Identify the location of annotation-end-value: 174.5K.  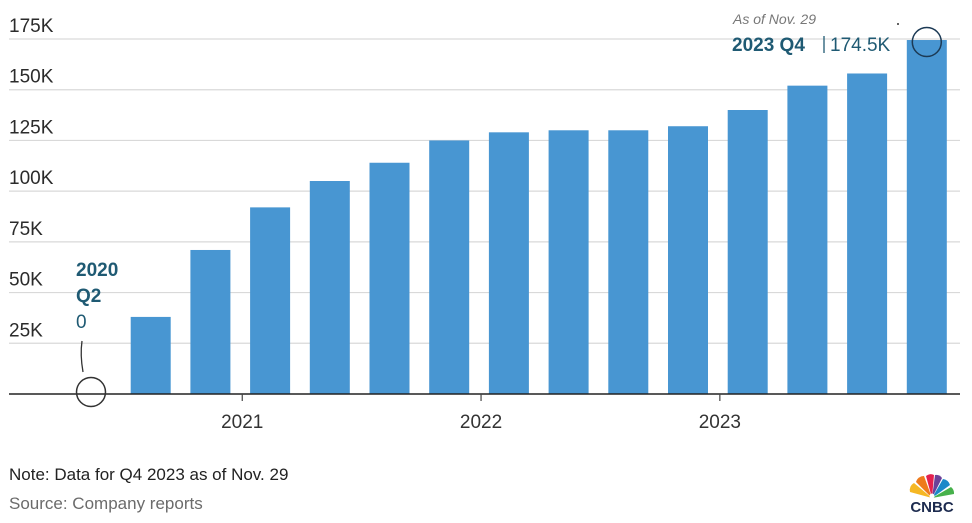
(860, 45).